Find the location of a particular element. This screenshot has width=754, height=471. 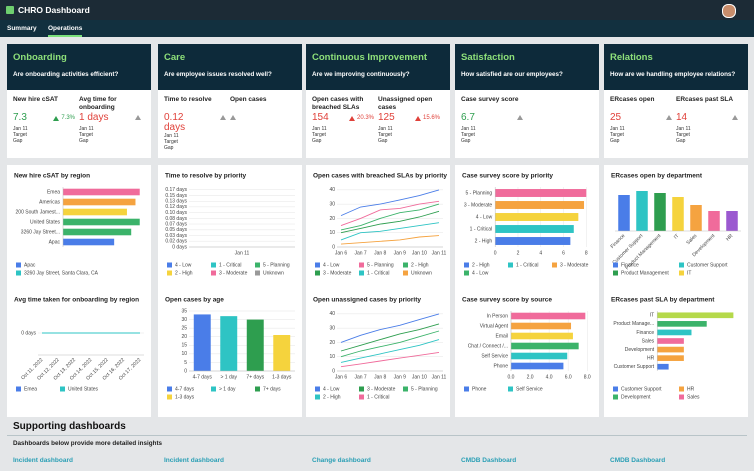

kpi: ERcases open 25 Jan 11 Target Gap is located at coordinates (641, 120).